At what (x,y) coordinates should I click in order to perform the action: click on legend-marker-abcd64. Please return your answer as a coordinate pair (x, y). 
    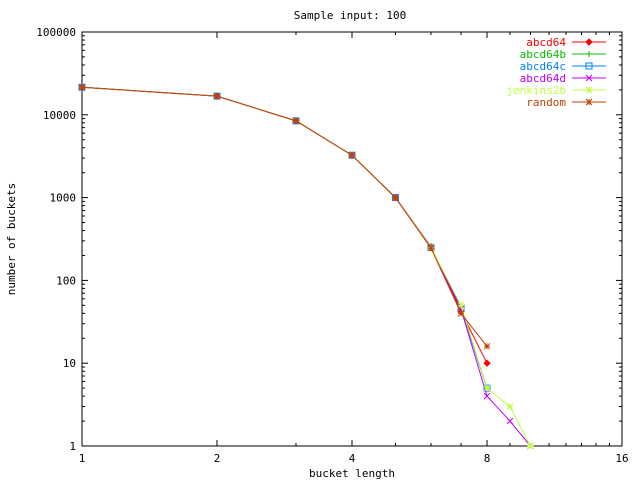
    Looking at the image, I should click on (589, 42).